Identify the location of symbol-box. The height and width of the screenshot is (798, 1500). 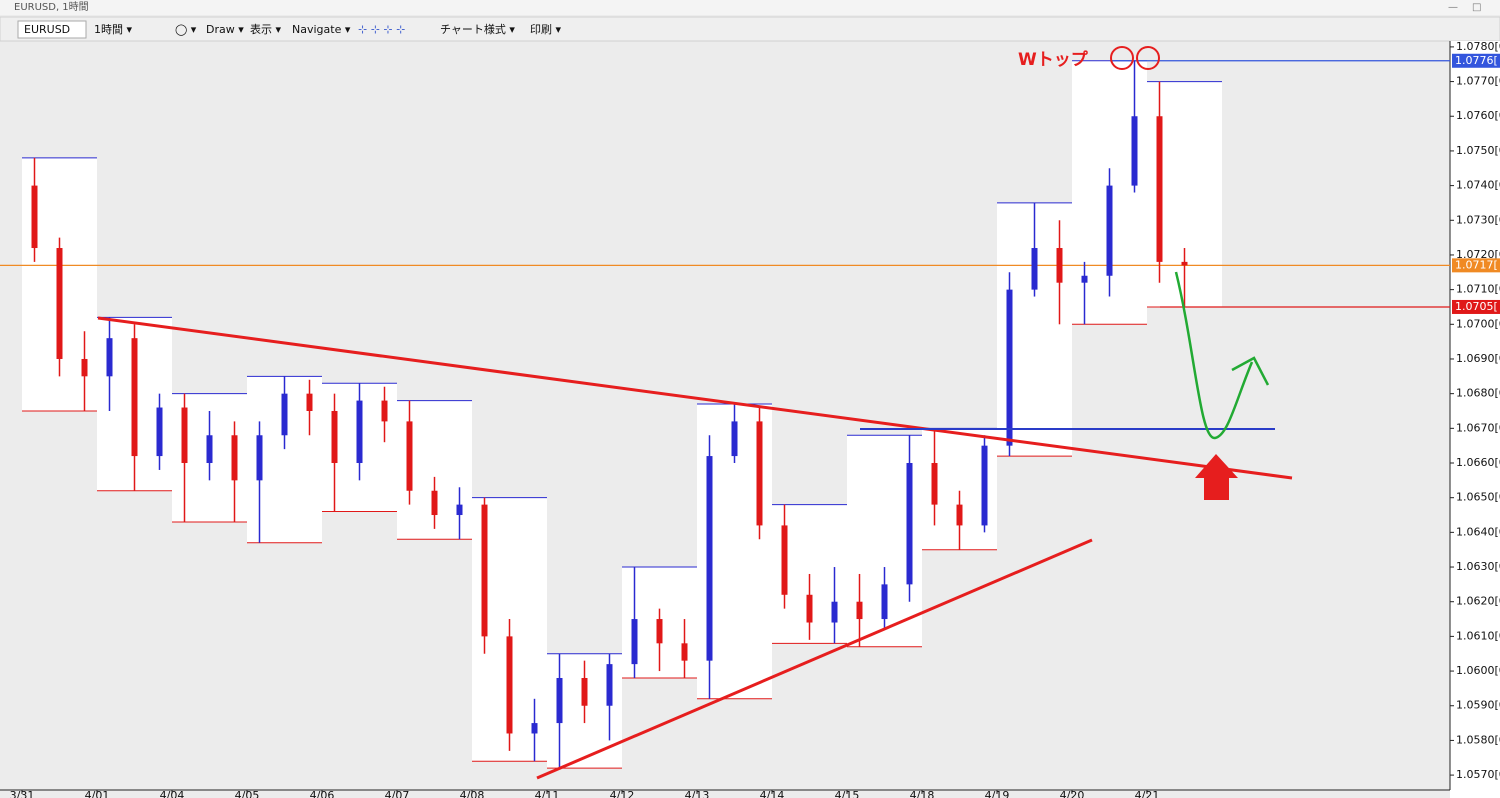
(52, 29).